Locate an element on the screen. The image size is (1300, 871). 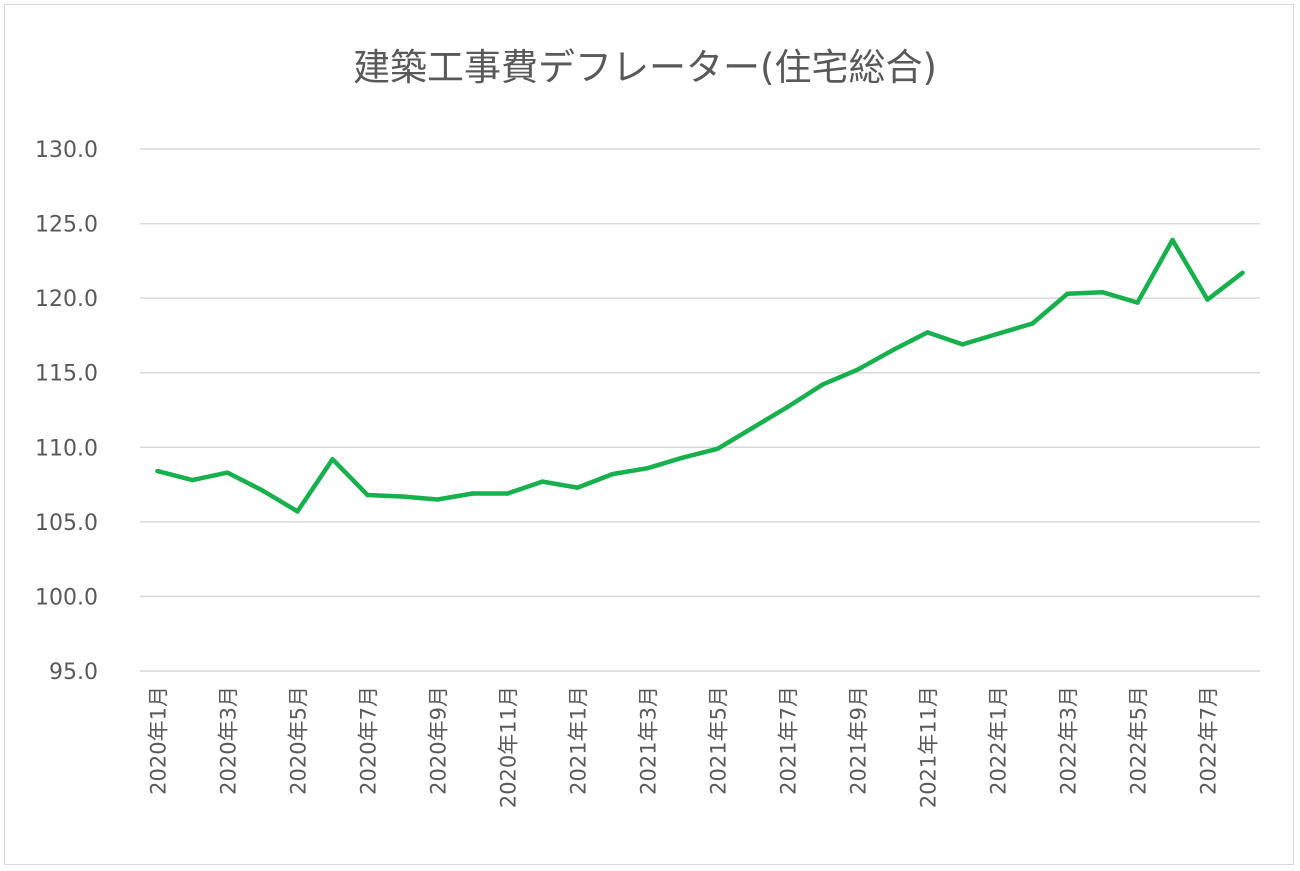
x-tick-label: 2020年11月 is located at coordinates (509, 747).